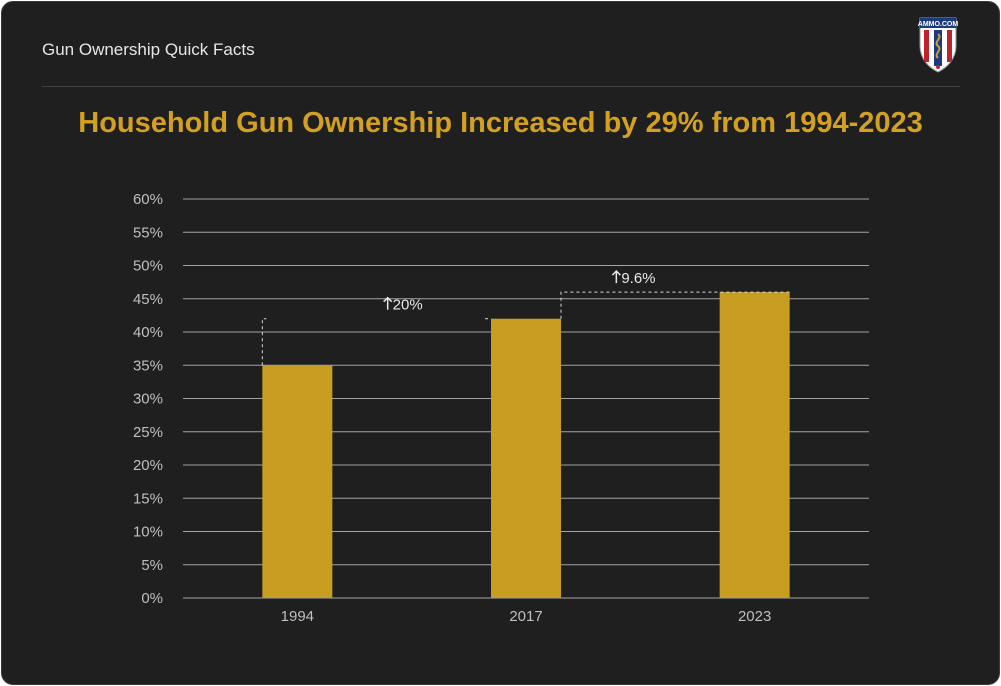 The image size is (1001, 686). I want to click on ammo-logo: AMMO.COM, so click(938, 45).